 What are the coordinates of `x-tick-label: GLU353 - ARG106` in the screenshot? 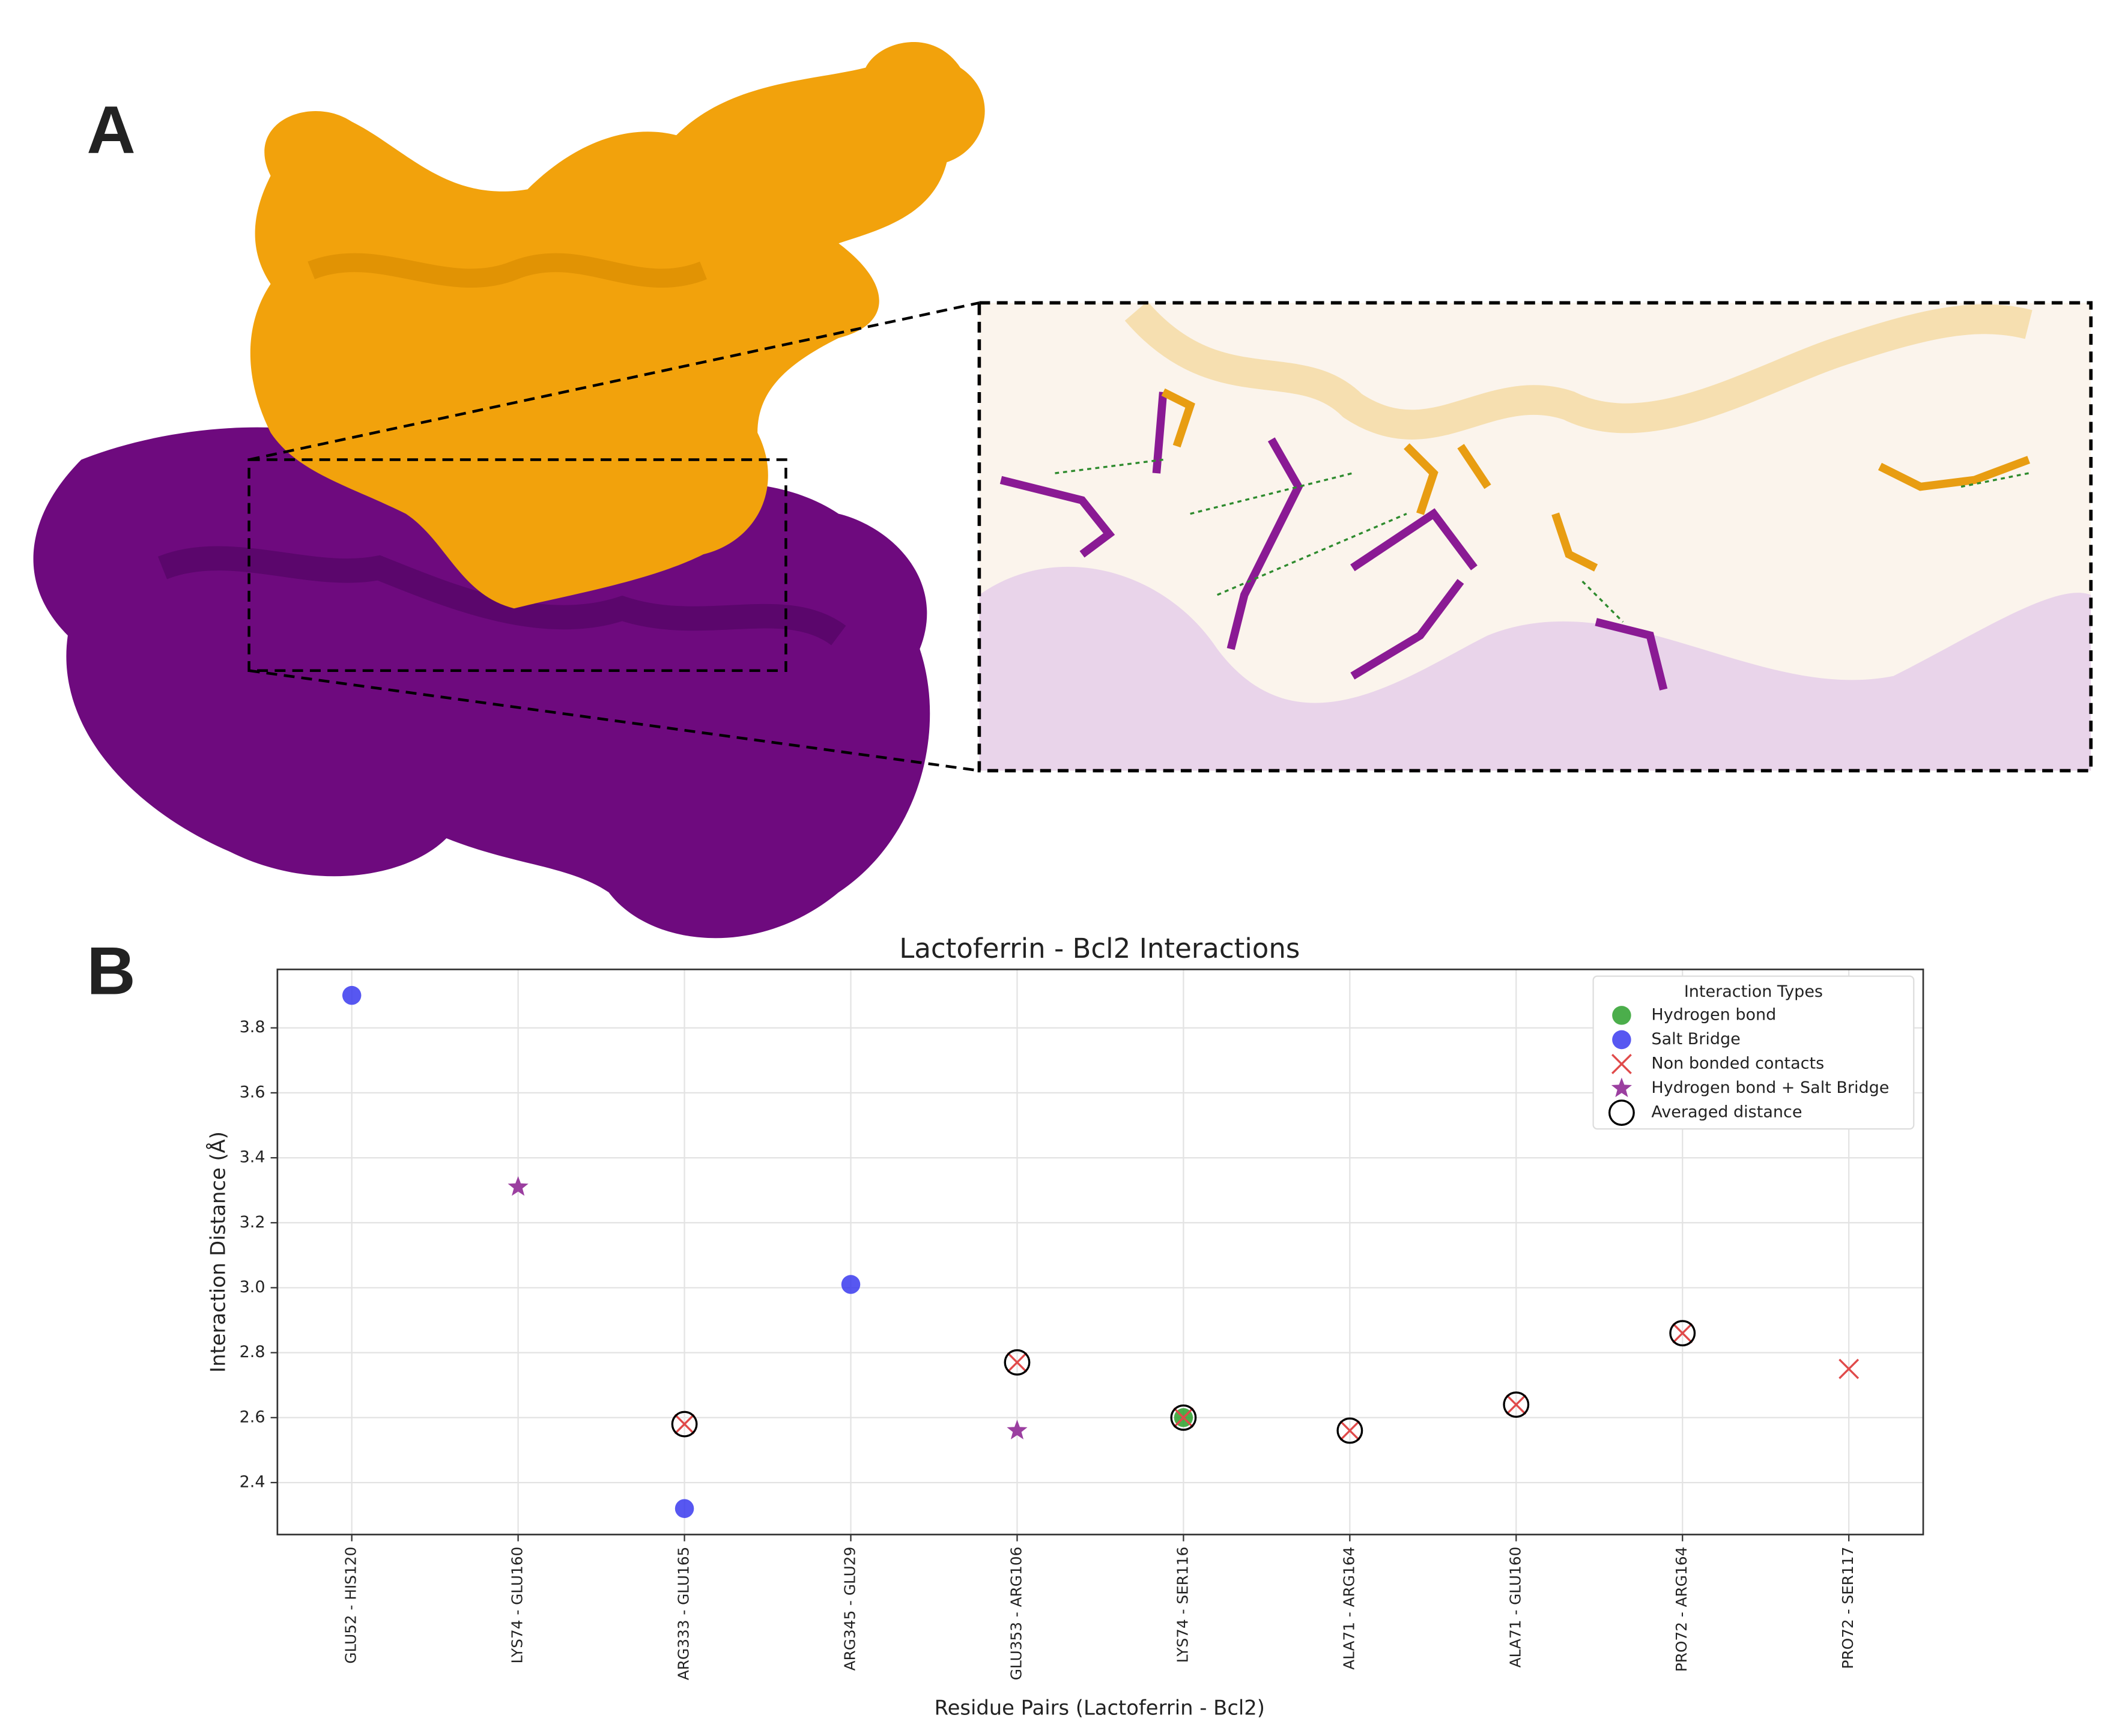 It's located at (1016, 1614).